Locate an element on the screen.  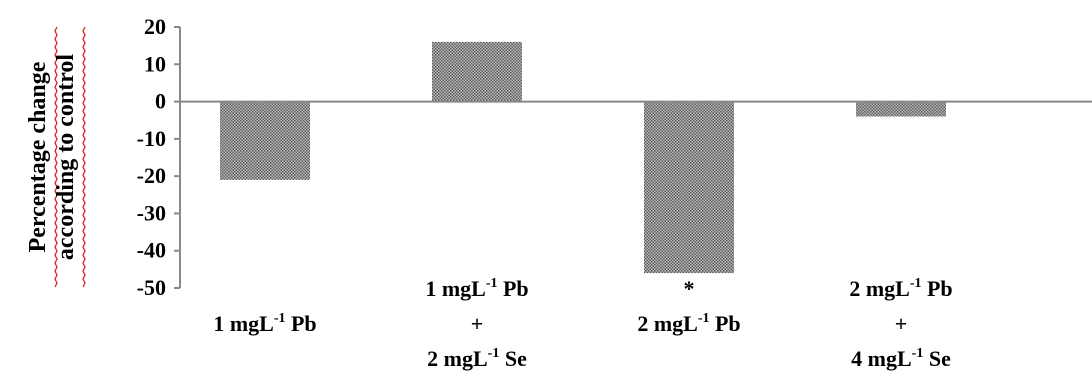
category-label: 4 mgL-1 Se is located at coordinates (901, 358).